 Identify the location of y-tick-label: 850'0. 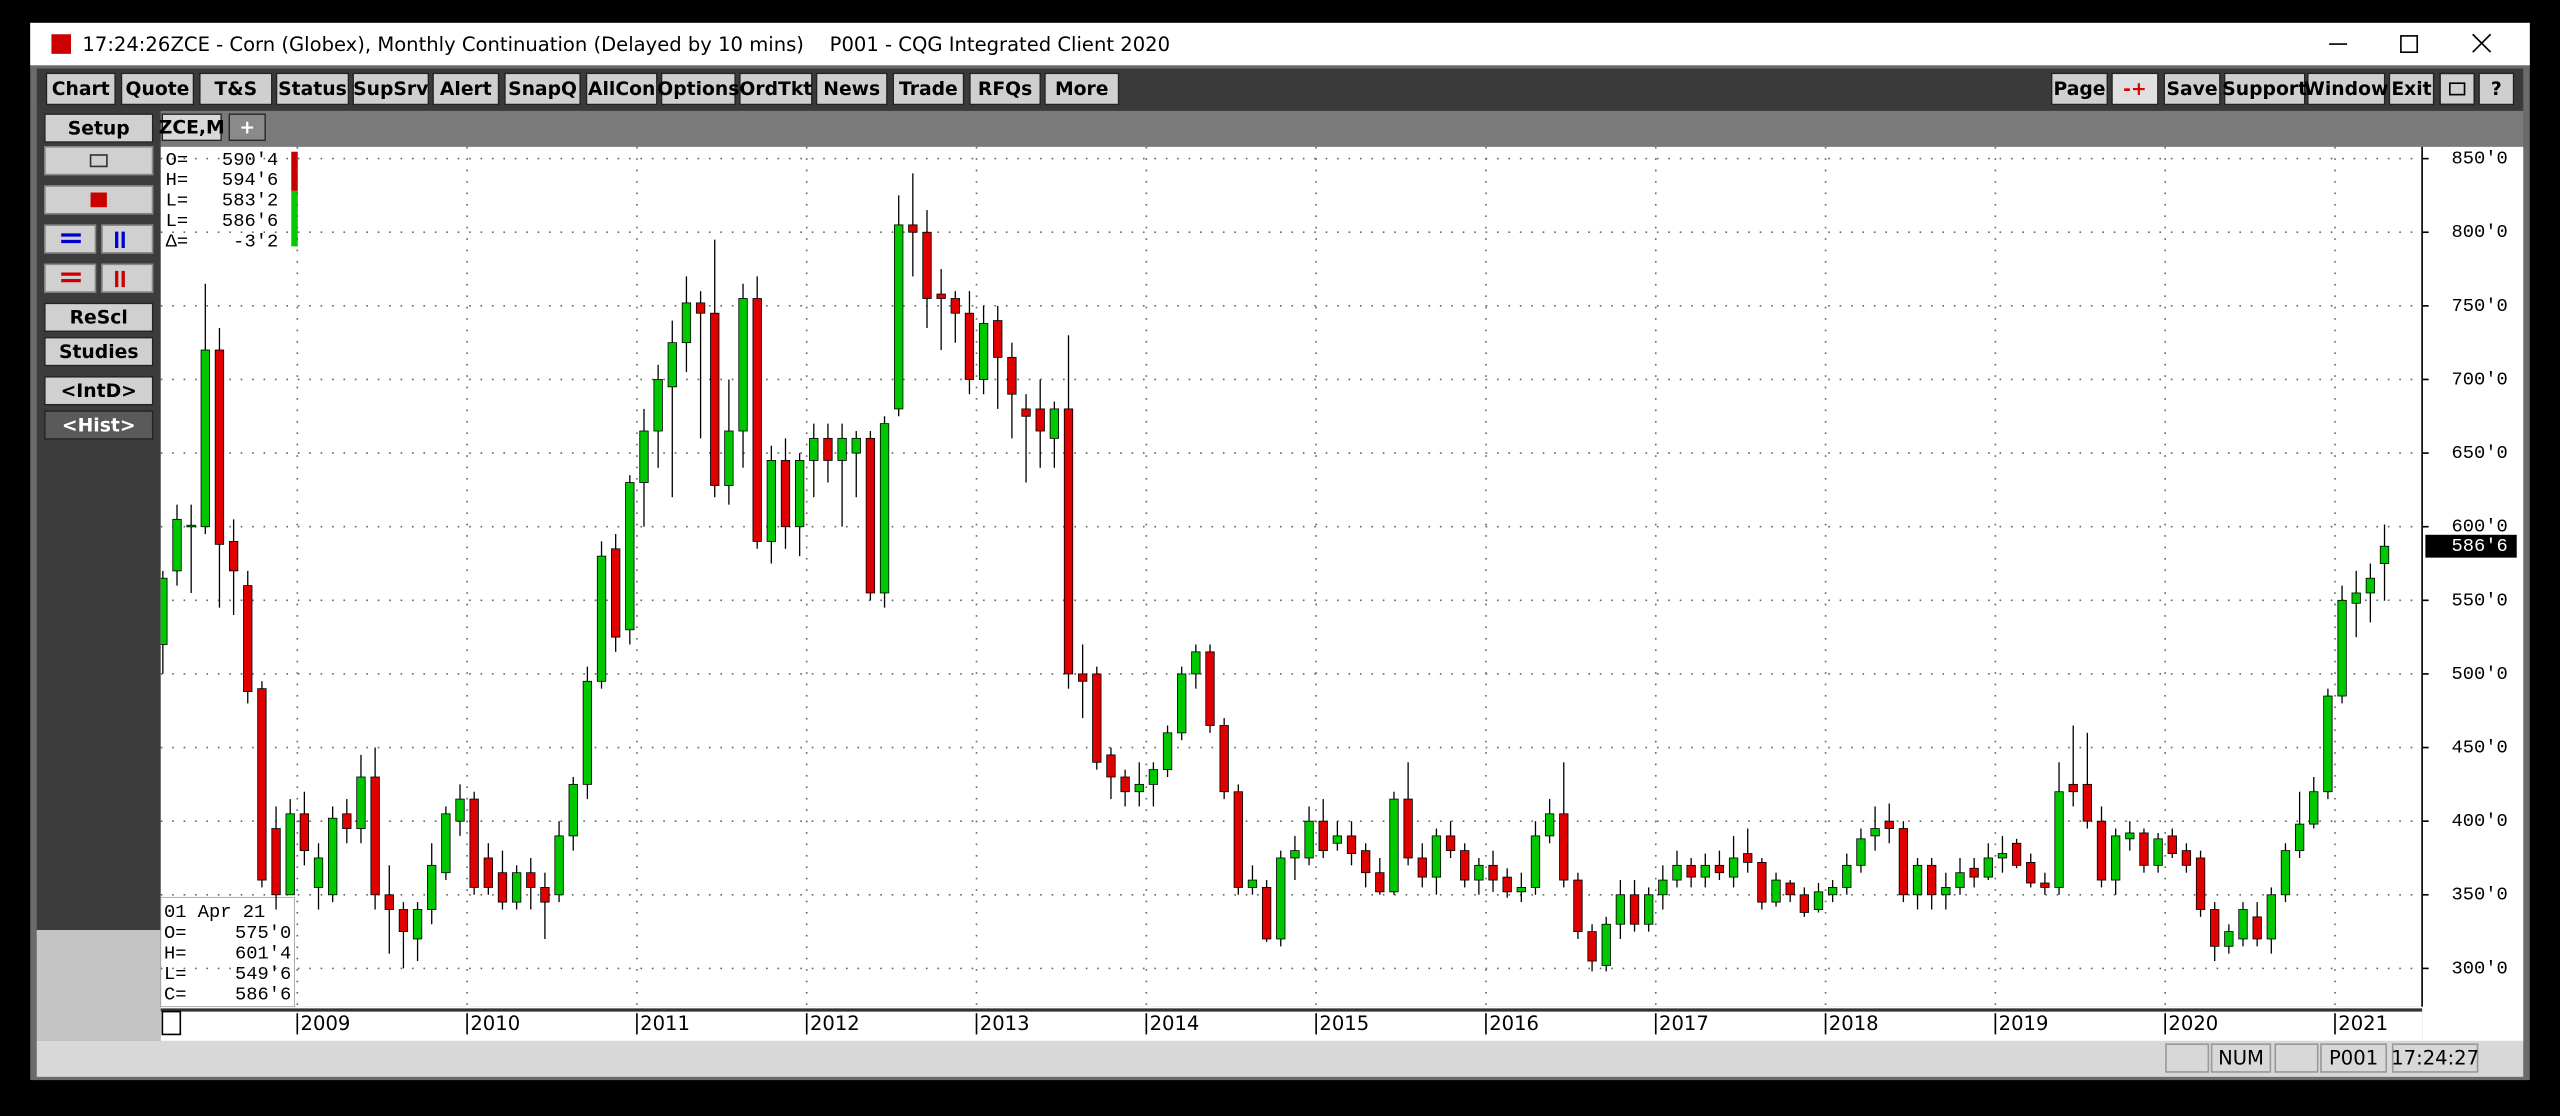
(2479, 159).